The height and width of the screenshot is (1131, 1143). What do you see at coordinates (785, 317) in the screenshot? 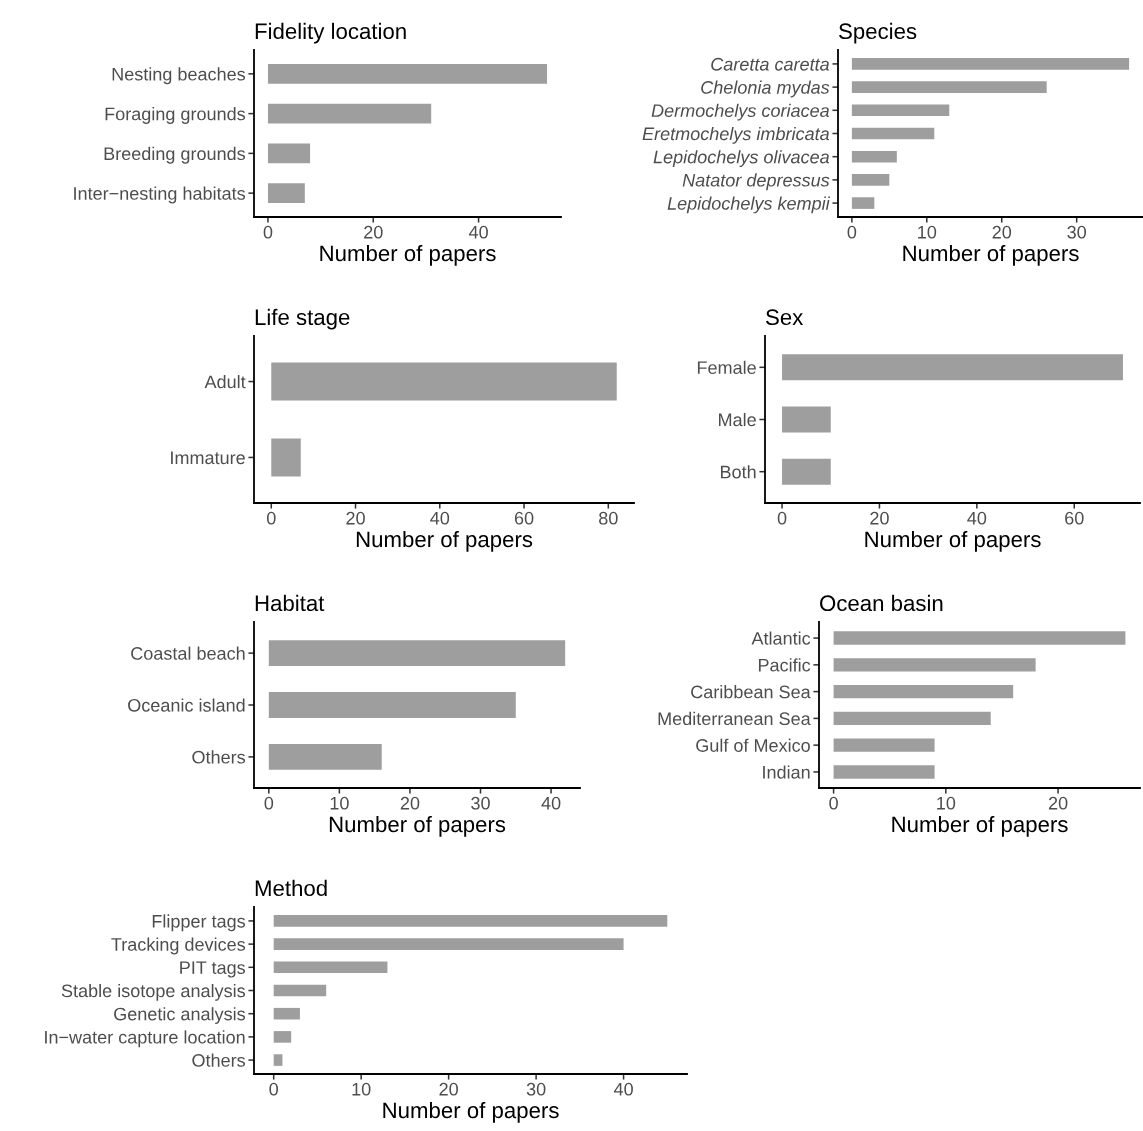
I see `chart-title: Sex` at bounding box center [785, 317].